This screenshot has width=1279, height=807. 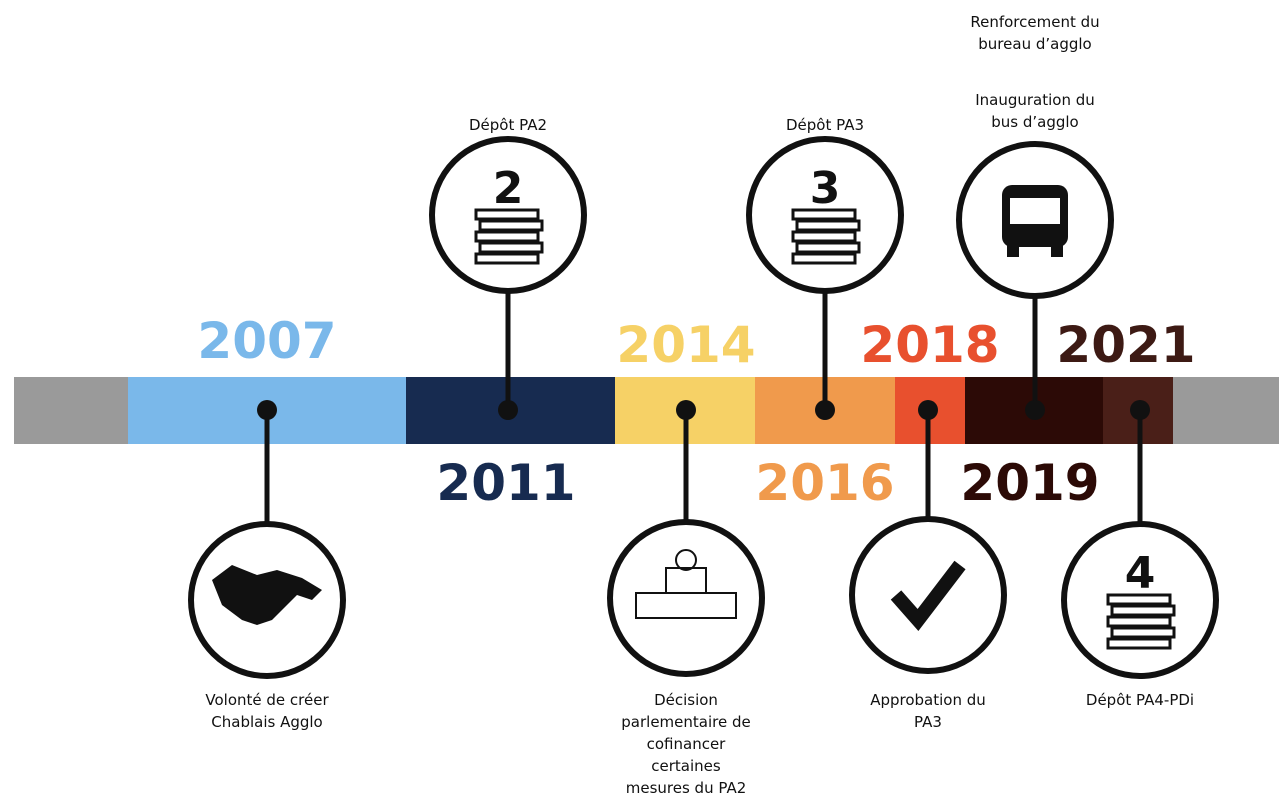 I want to click on handshake-icon, so click(x=267, y=595).